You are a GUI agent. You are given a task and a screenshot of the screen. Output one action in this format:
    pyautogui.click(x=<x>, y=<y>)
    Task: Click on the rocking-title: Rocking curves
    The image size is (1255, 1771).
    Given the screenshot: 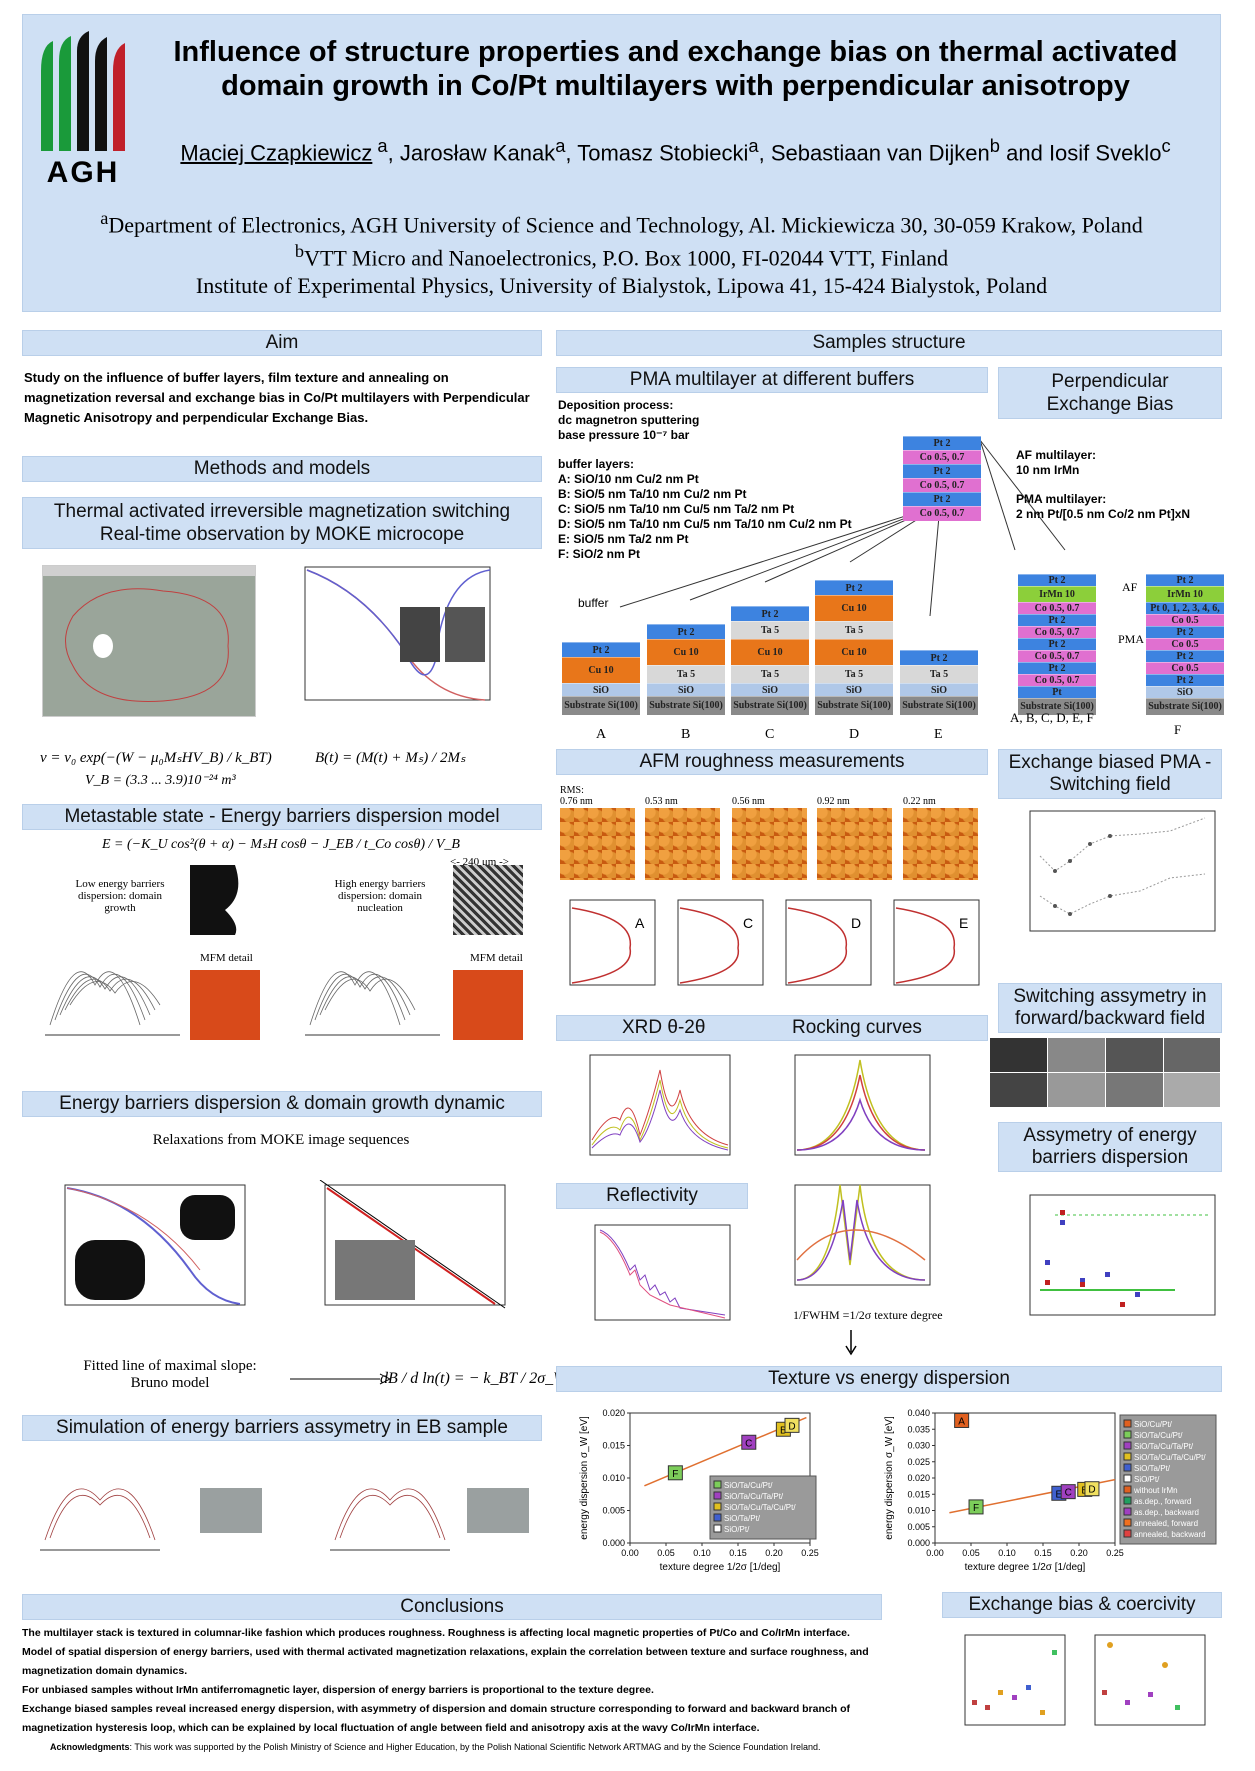 What is the action you would take?
    pyautogui.click(x=857, y=1027)
    